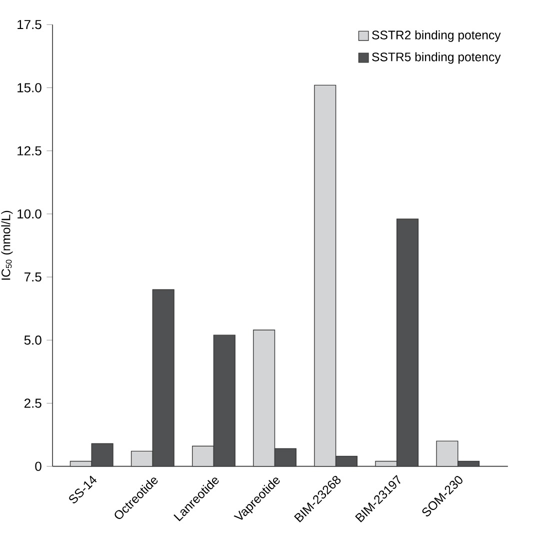  What do you see at coordinates (436, 58) in the screenshot?
I see `legend-label: SSTR5 binding potency` at bounding box center [436, 58].